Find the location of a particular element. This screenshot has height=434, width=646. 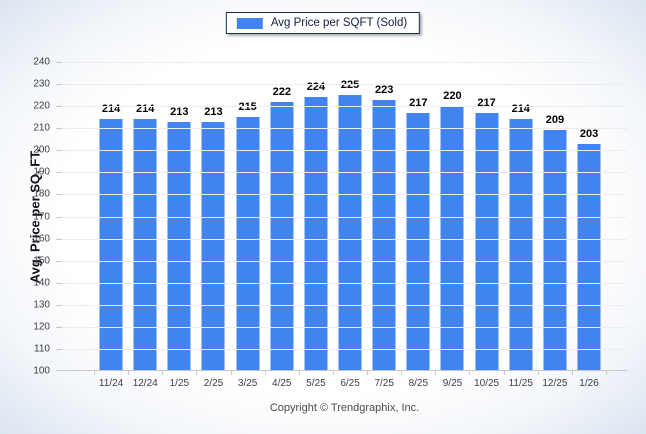

y-axis-tick-label: 240 is located at coordinates (41, 62).